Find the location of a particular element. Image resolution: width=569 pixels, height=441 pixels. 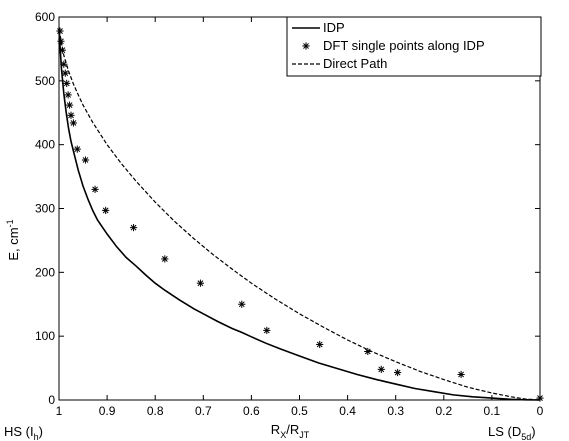

ls-end-label-close: ) is located at coordinates (533, 431).